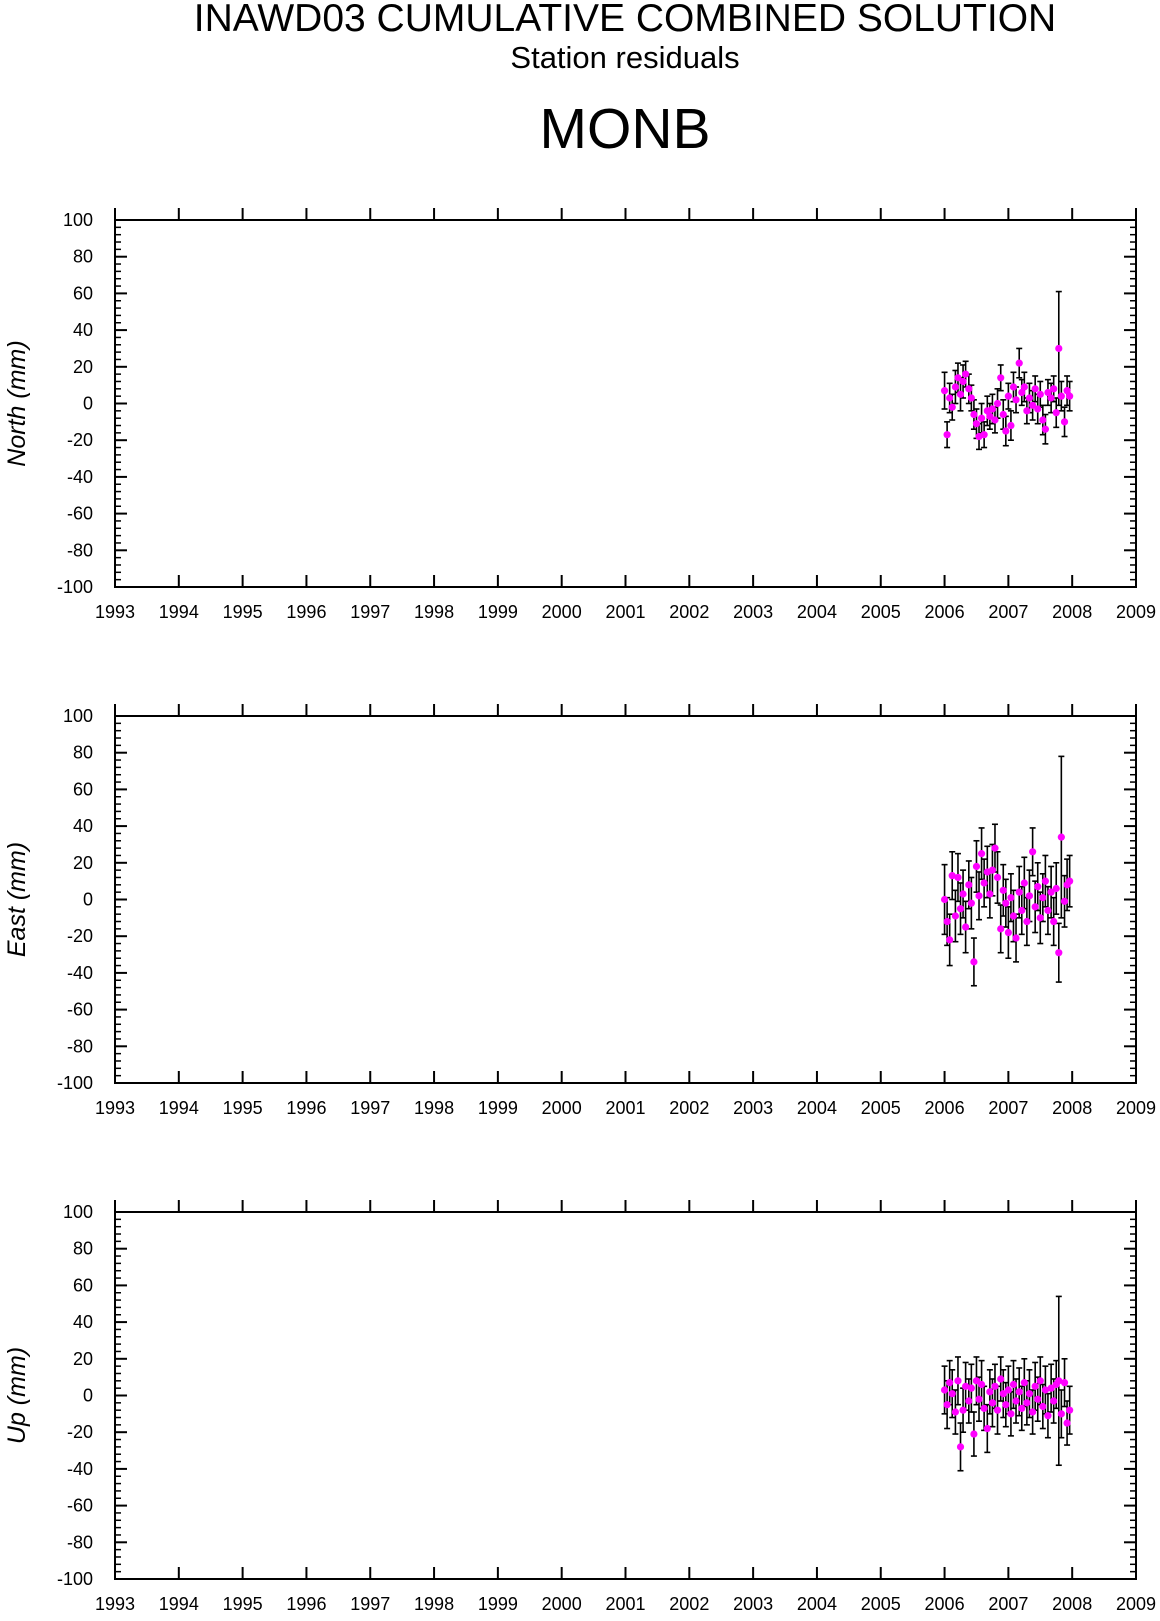 This screenshot has height=1621, width=1160. I want to click on y-tick-label: 20, so click(83, 367).